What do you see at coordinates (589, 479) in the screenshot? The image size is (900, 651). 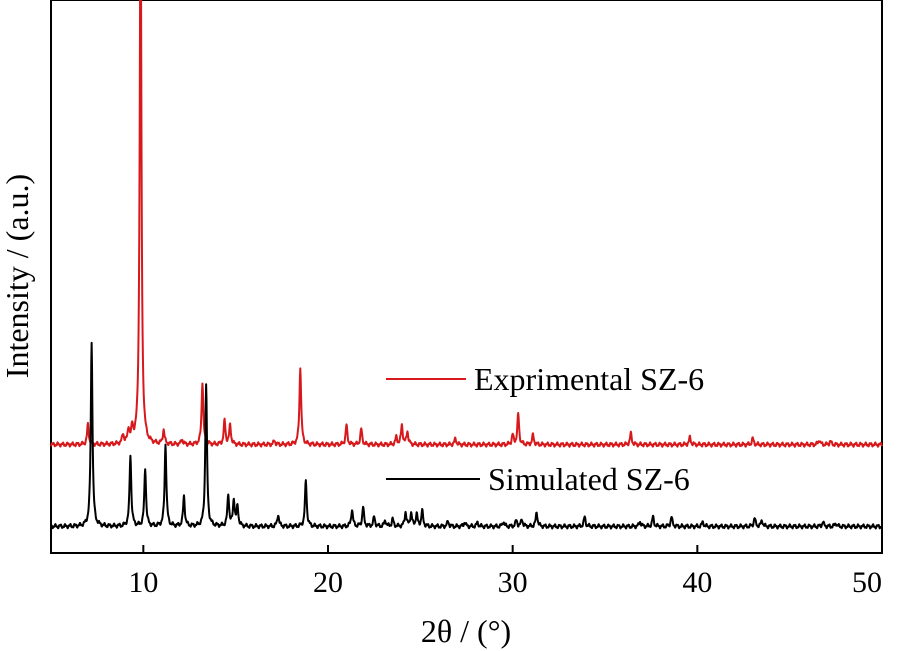 I see `legend-label-simulated: Simulated SZ-6` at bounding box center [589, 479].